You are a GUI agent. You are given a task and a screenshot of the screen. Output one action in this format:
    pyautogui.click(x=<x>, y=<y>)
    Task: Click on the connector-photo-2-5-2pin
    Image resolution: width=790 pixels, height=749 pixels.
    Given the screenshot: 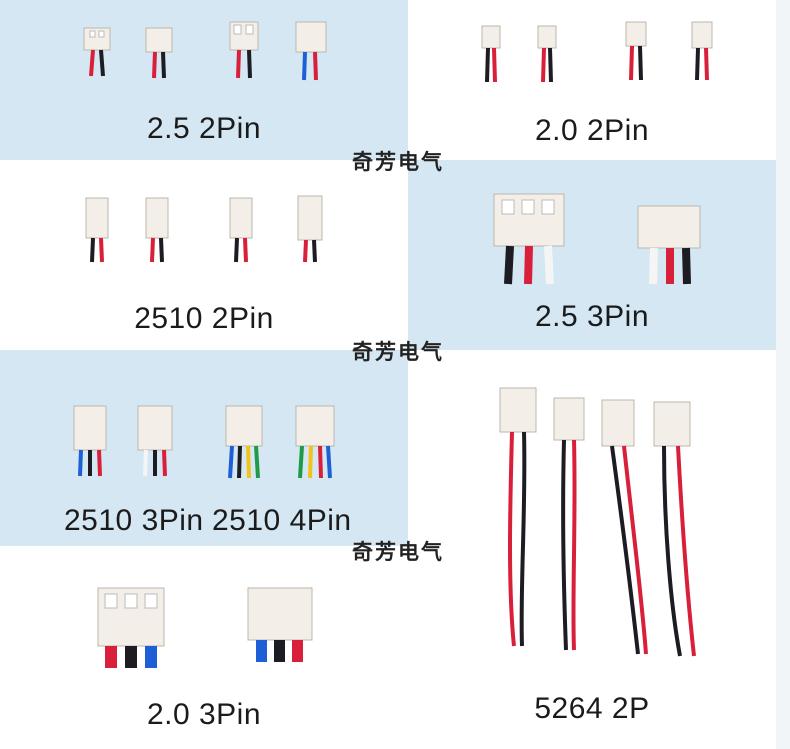 What is the action you would take?
    pyautogui.click(x=205, y=51)
    